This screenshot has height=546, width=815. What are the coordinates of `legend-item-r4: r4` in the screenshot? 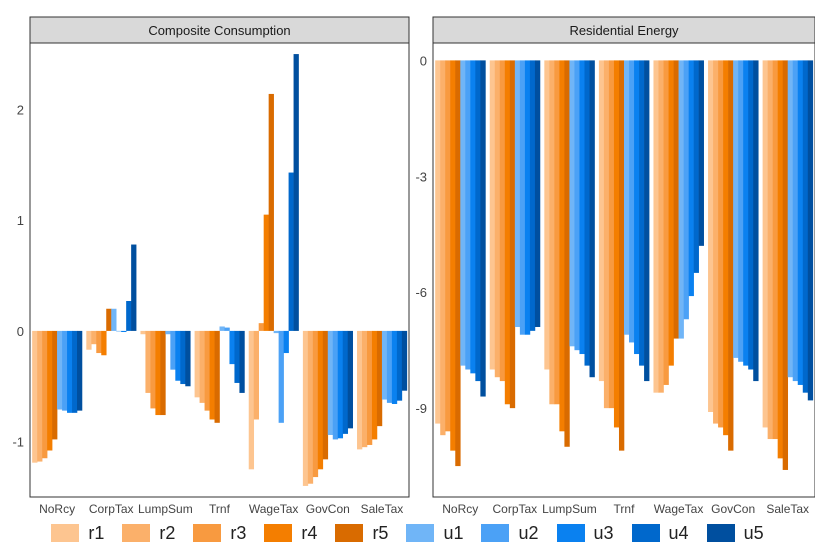 It's located at (290, 533).